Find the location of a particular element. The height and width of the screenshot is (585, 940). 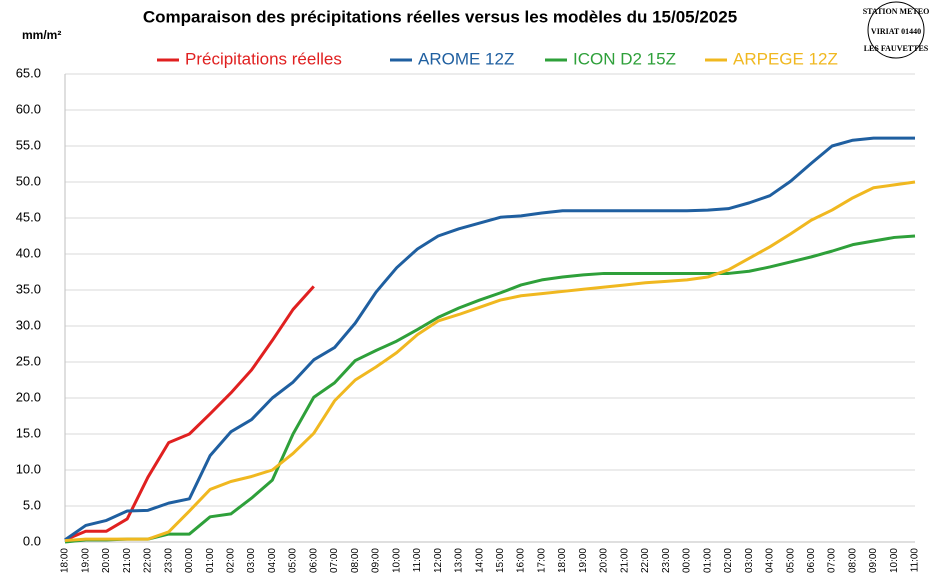

legend-label: ARPEGE 12Z is located at coordinates (785, 58).